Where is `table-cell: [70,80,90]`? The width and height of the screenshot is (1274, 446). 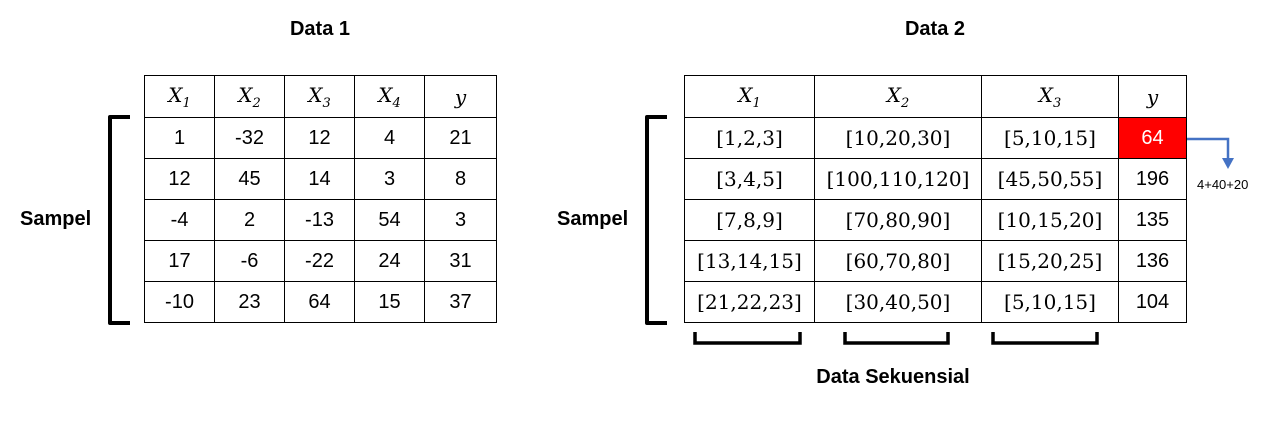 table-cell: [70,80,90] is located at coordinates (898, 220).